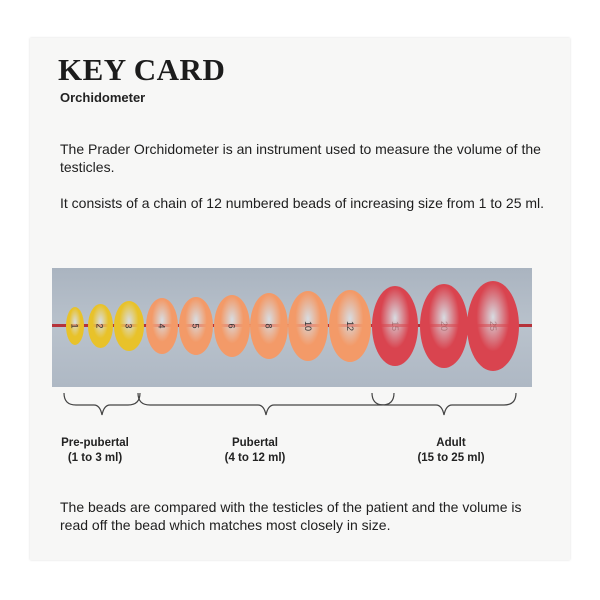 Image resolution: width=600 pixels, height=600 pixels. I want to click on bead-4: 4, so click(162, 326).